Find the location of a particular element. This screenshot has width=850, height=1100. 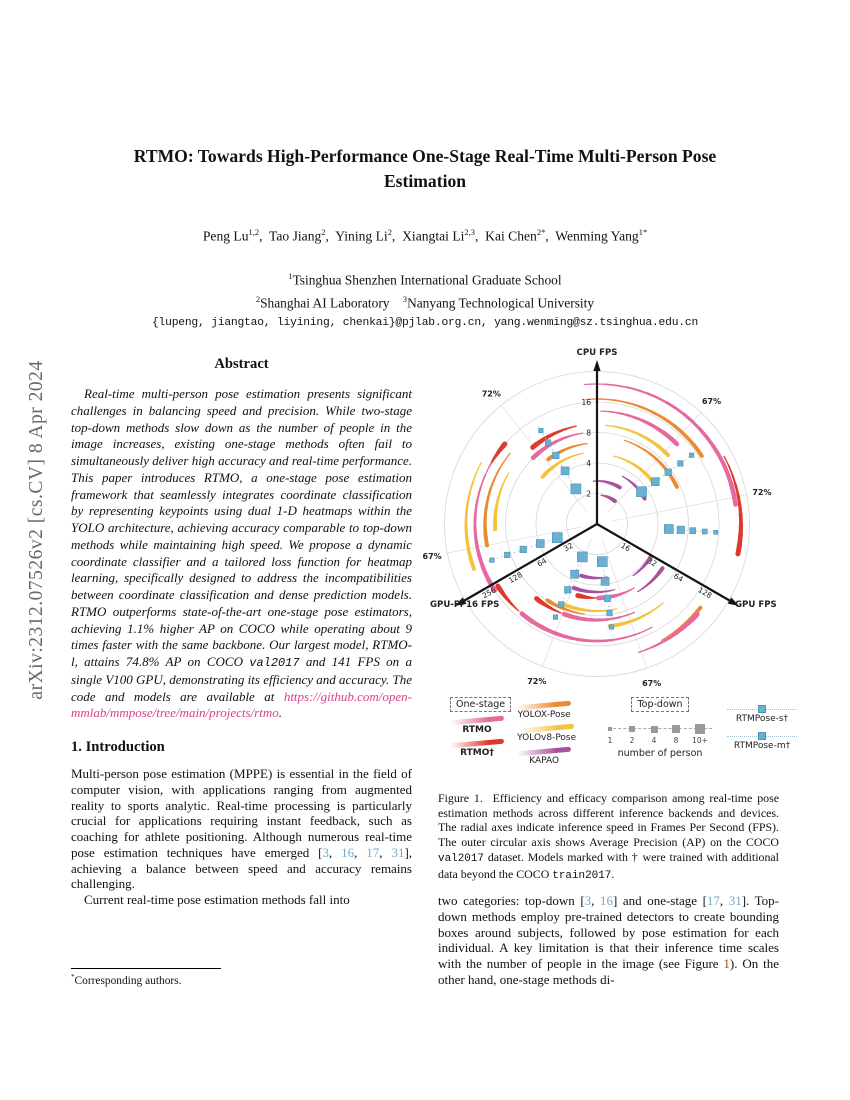

person-count-scale is located at coordinates (660, 729).